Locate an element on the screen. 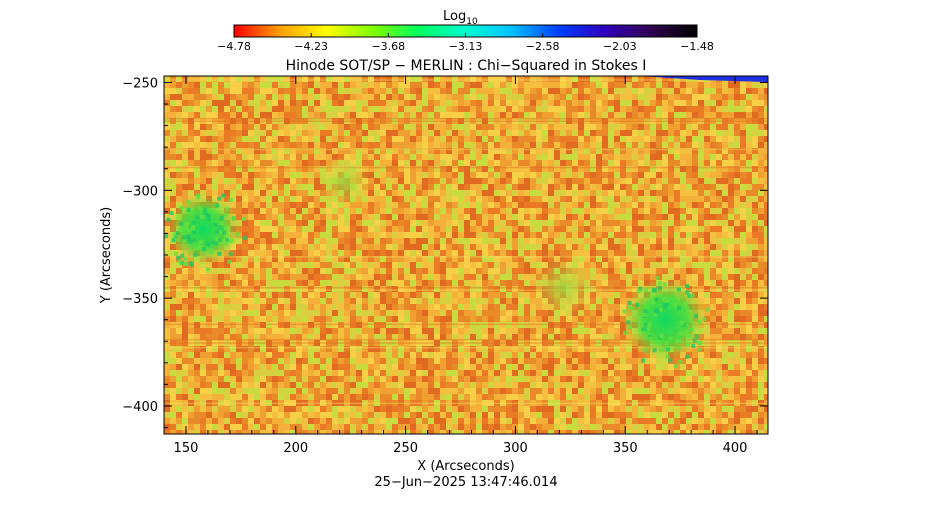 This screenshot has width=931, height=512. colorbar-ticks: −4.78 −4.23 −3.68 −3.13 −2.58 −2.03 −1.48 is located at coordinates (465, 43).